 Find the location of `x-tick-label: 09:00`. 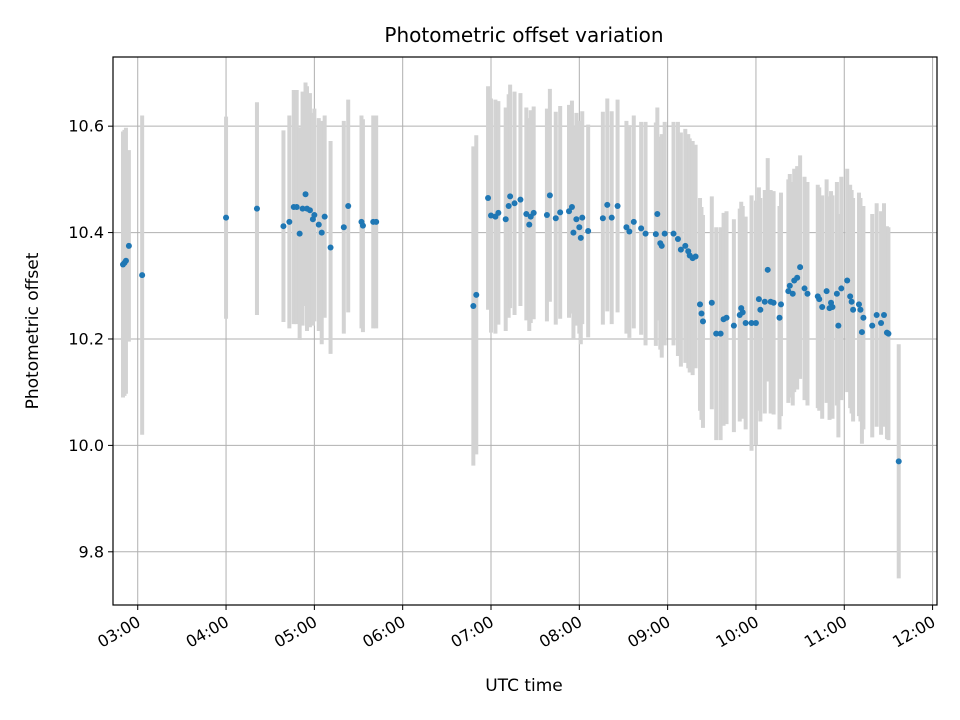

x-tick-label: 09:00 is located at coordinates (648, 632).